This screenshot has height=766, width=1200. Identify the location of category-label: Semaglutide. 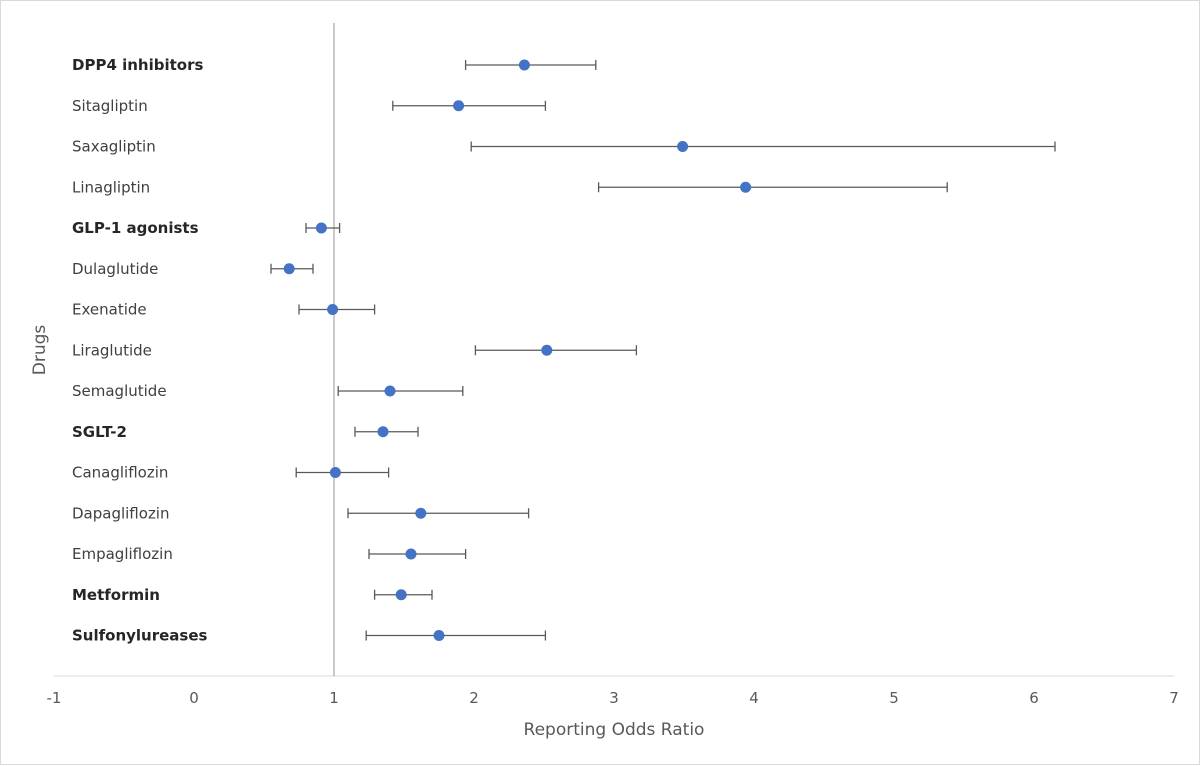
(119, 391).